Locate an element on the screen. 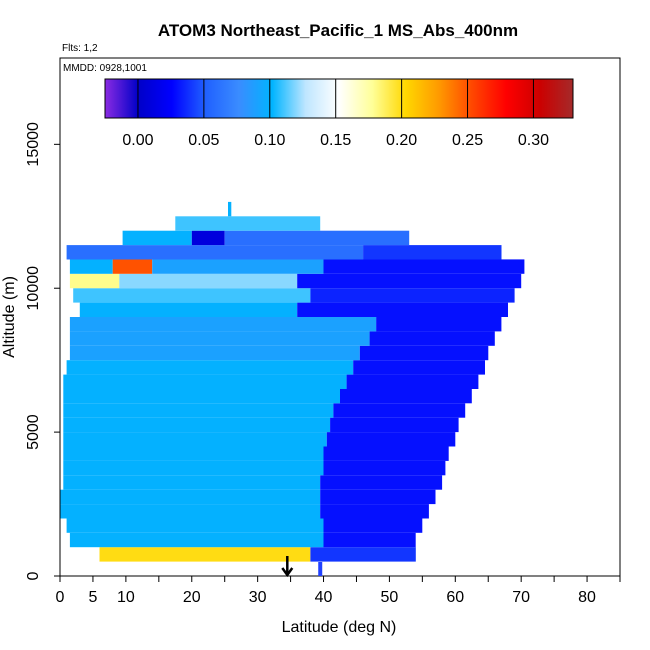  colorbar: 0.00 0.05 0.10 0.15 0.20 0.25 0.30 is located at coordinates (339, 113).